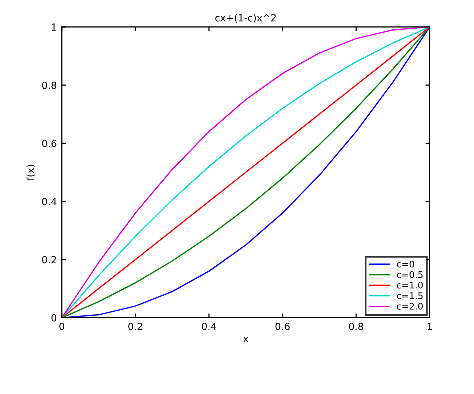  What do you see at coordinates (410, 274) in the screenshot?
I see `legend-label: c=0.5` at bounding box center [410, 274].